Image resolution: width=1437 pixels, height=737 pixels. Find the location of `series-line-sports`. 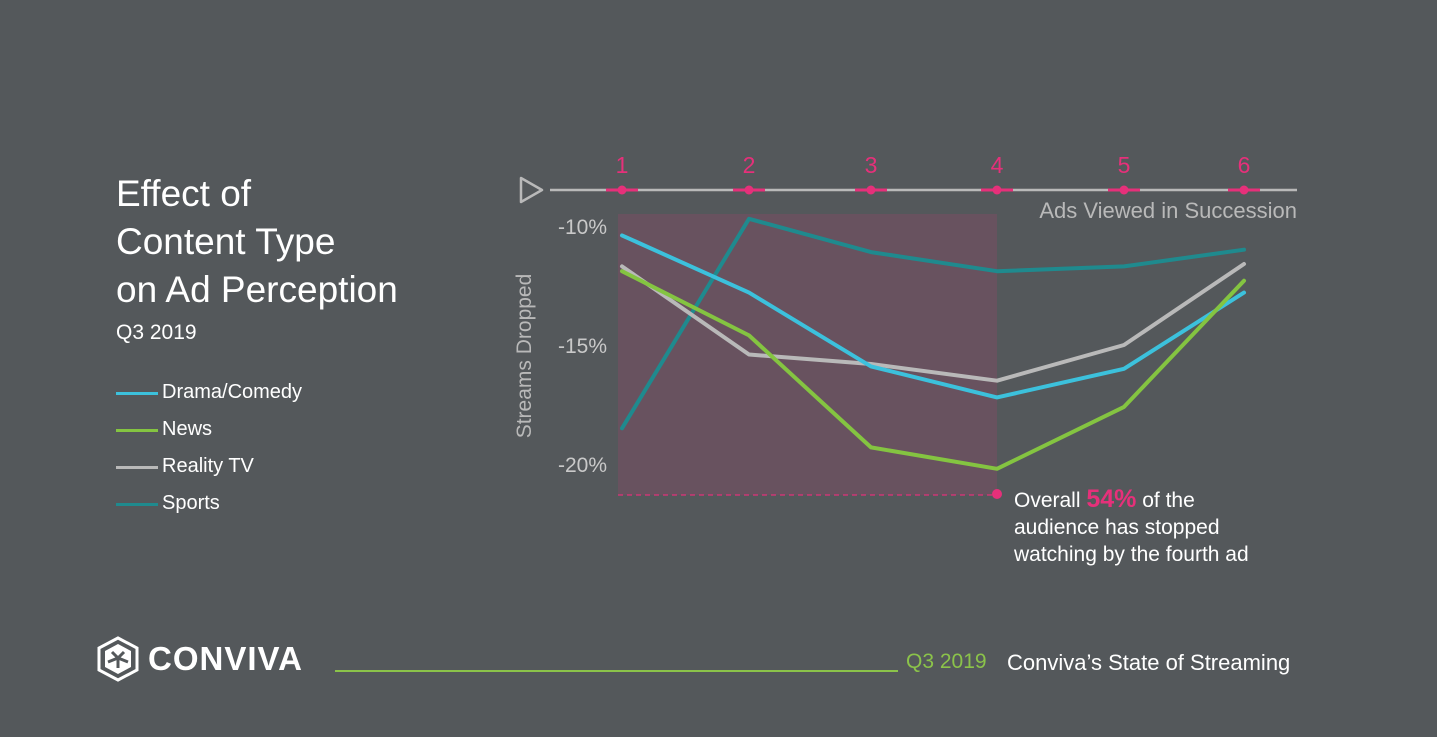

series-line-sports is located at coordinates (933, 323).